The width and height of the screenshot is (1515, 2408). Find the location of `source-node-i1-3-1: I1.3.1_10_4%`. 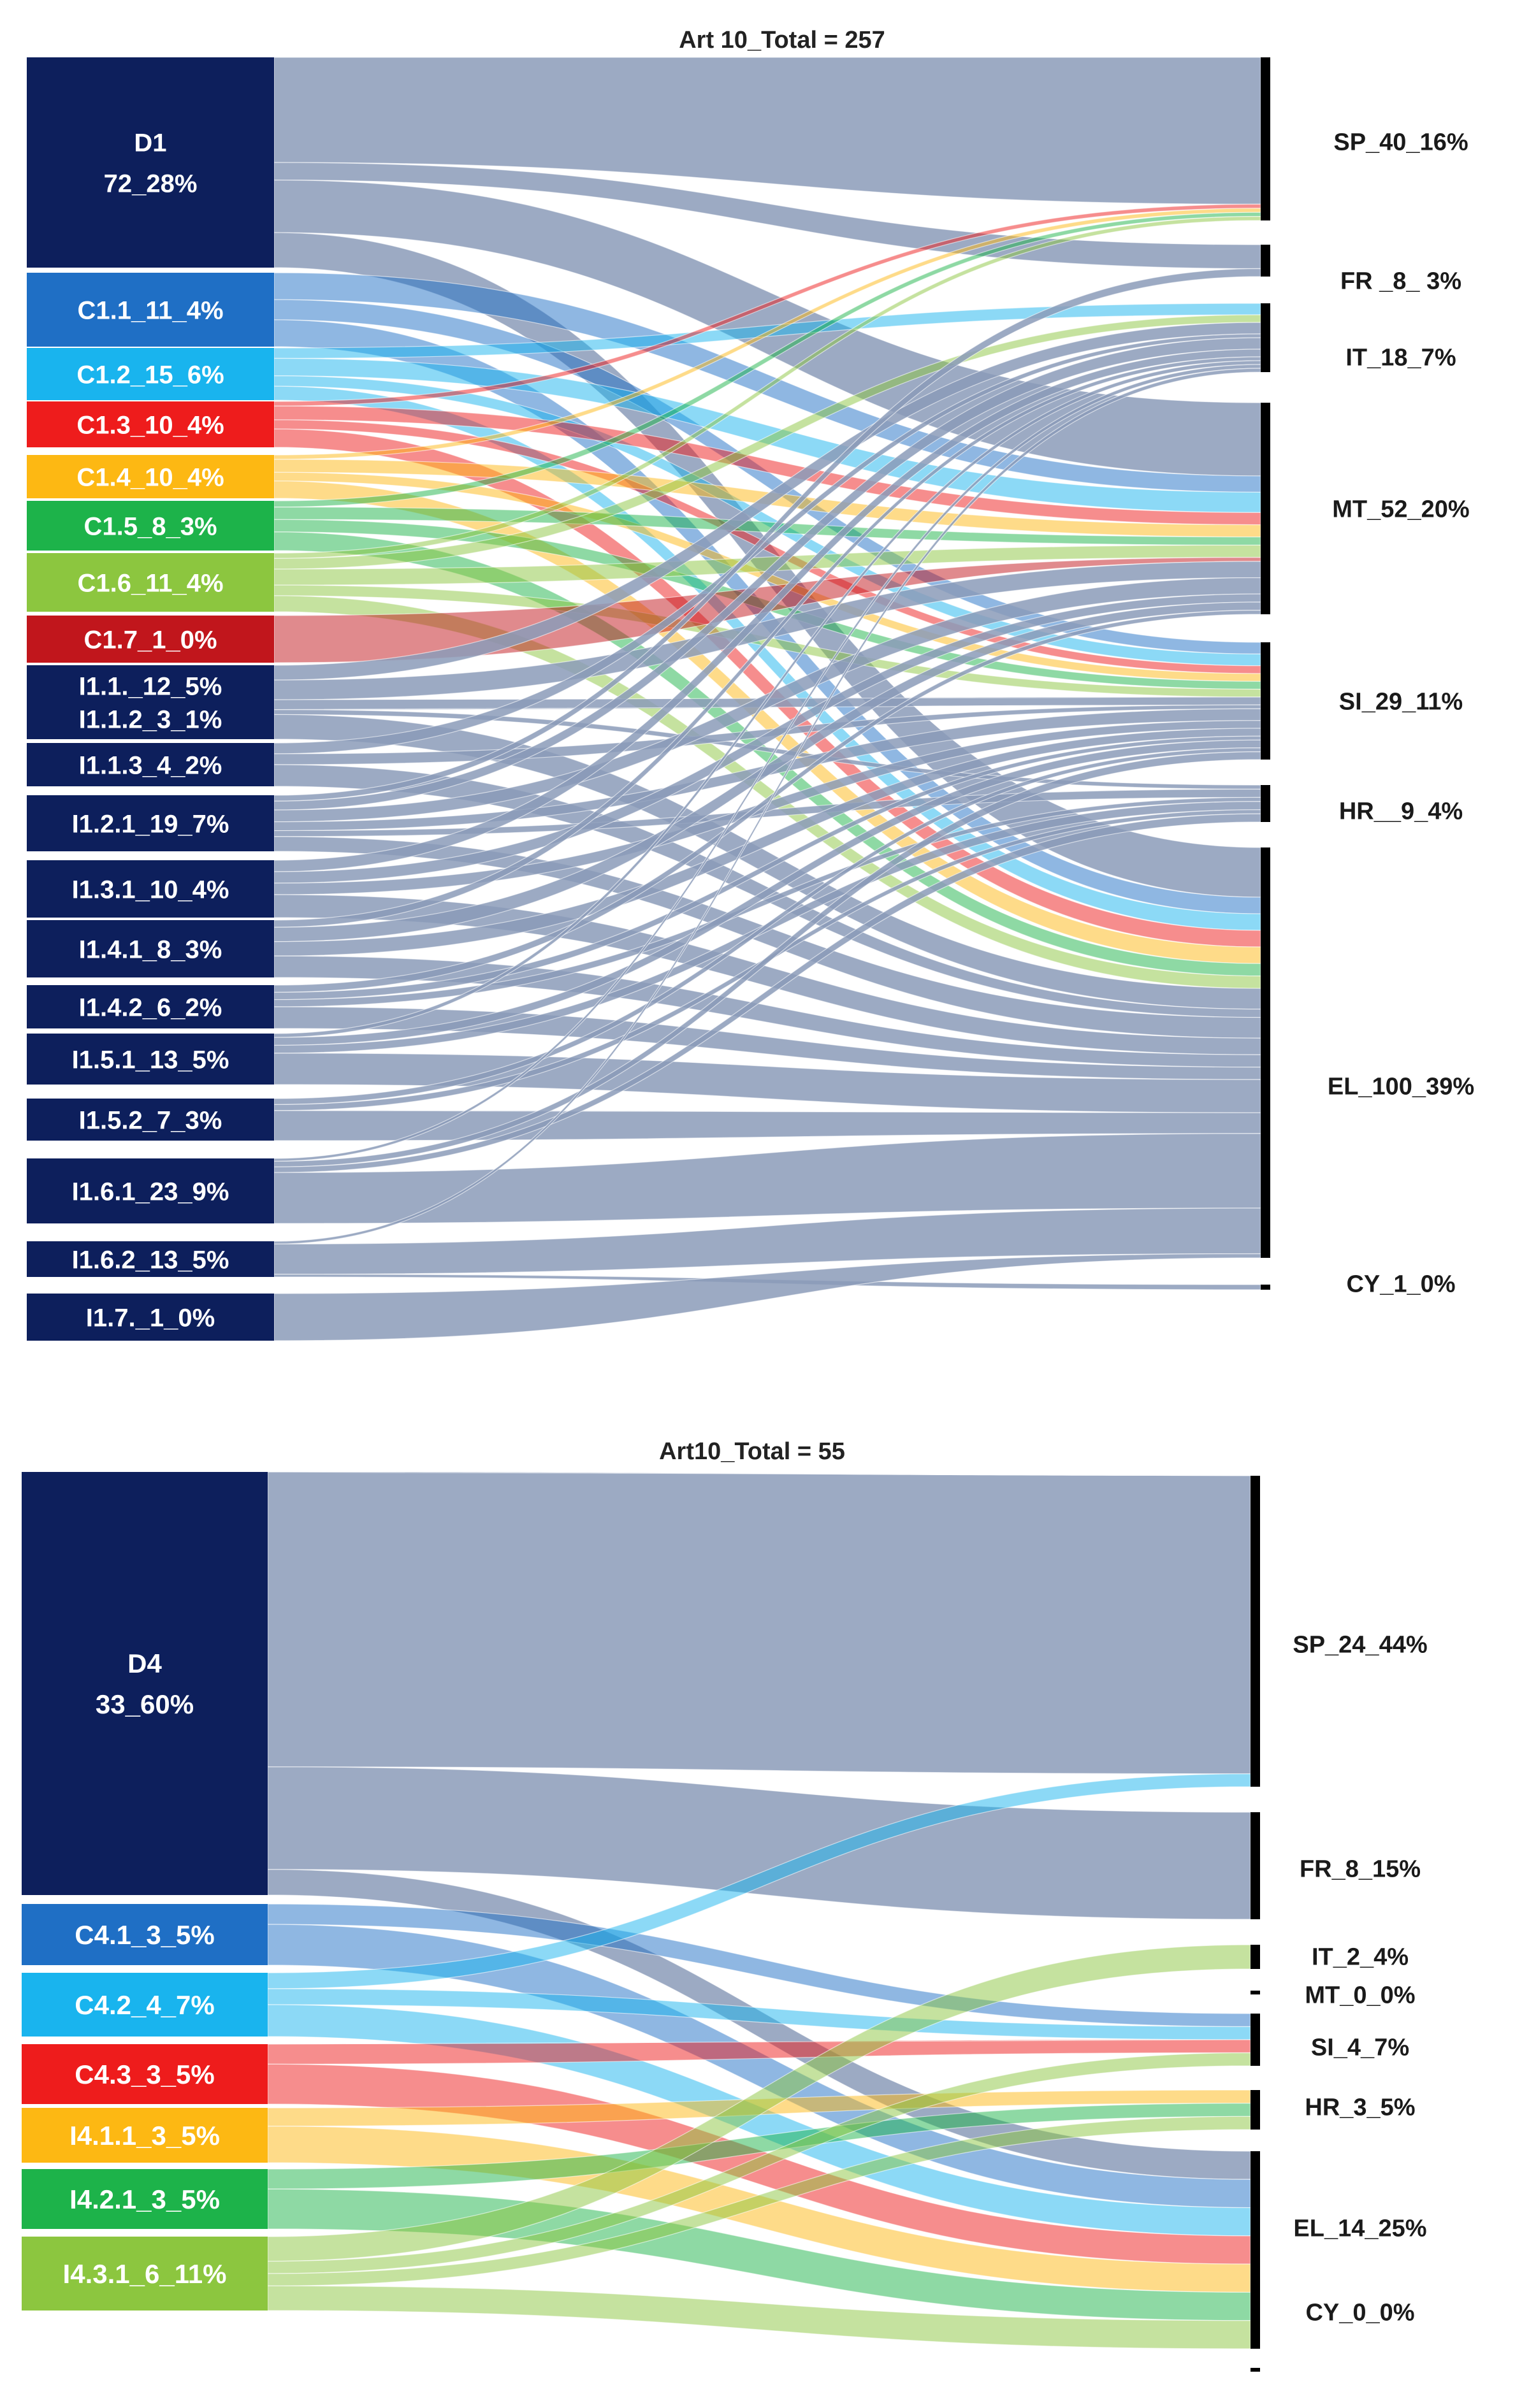

source-node-i1-3-1: I1.3.1_10_4% is located at coordinates (150, 889).